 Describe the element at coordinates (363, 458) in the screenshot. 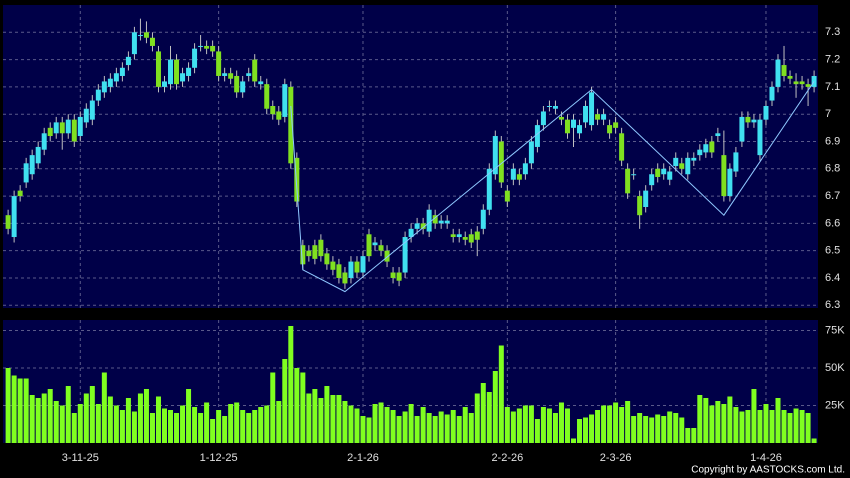

I see `x-tick-label: 2-1-26` at that location.